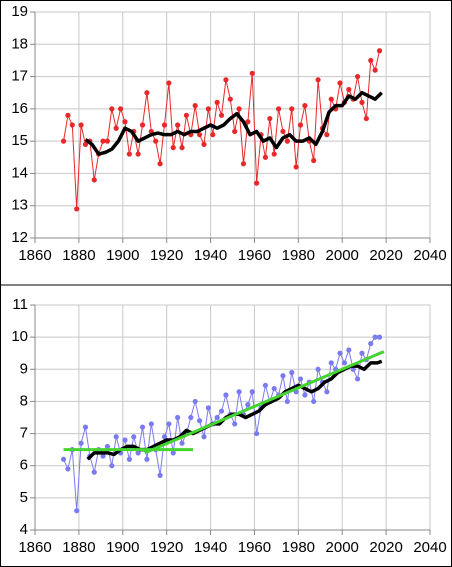 Image resolution: width=452 pixels, height=567 pixels. Describe the element at coordinates (19, 172) in the screenshot. I see `y-tick-label: 14` at that location.